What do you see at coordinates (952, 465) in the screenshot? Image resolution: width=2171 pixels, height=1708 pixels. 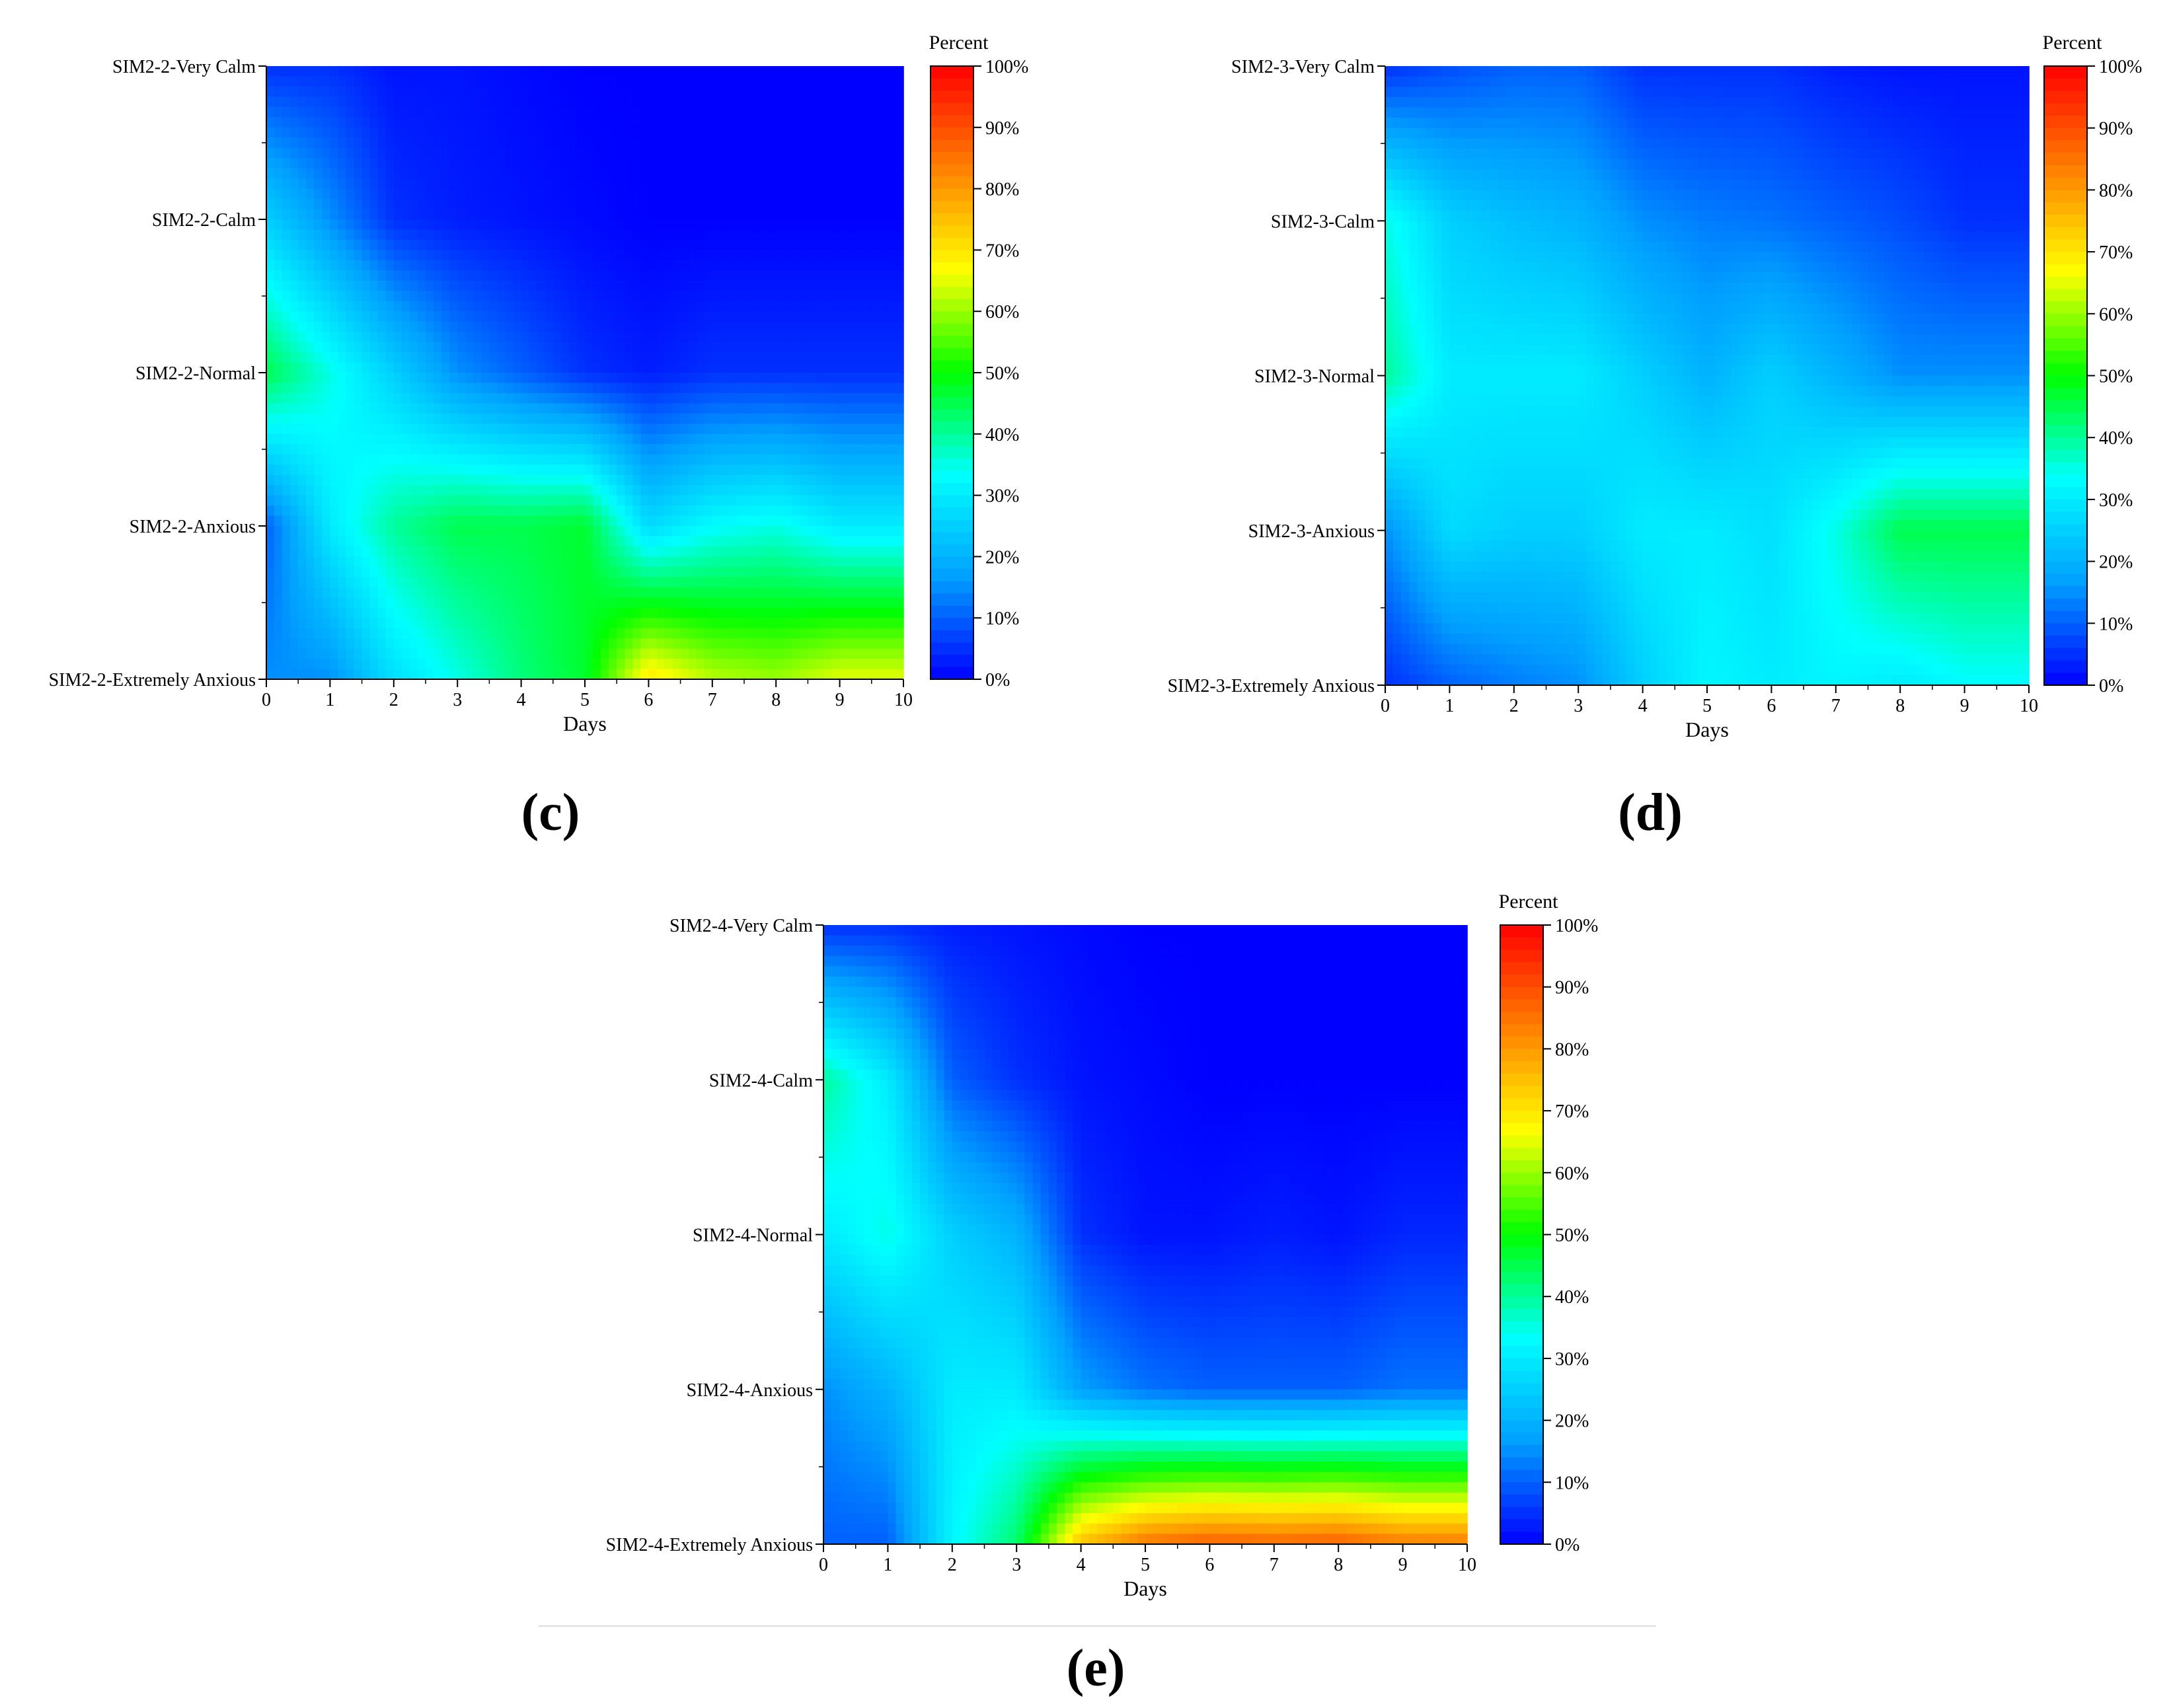 I see `colorbar-band` at bounding box center [952, 465].